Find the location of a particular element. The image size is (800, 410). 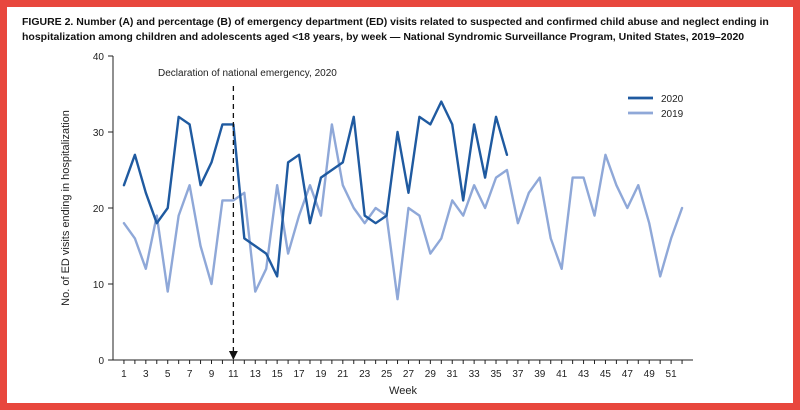

x-tick-label: 13 is located at coordinates (256, 374).